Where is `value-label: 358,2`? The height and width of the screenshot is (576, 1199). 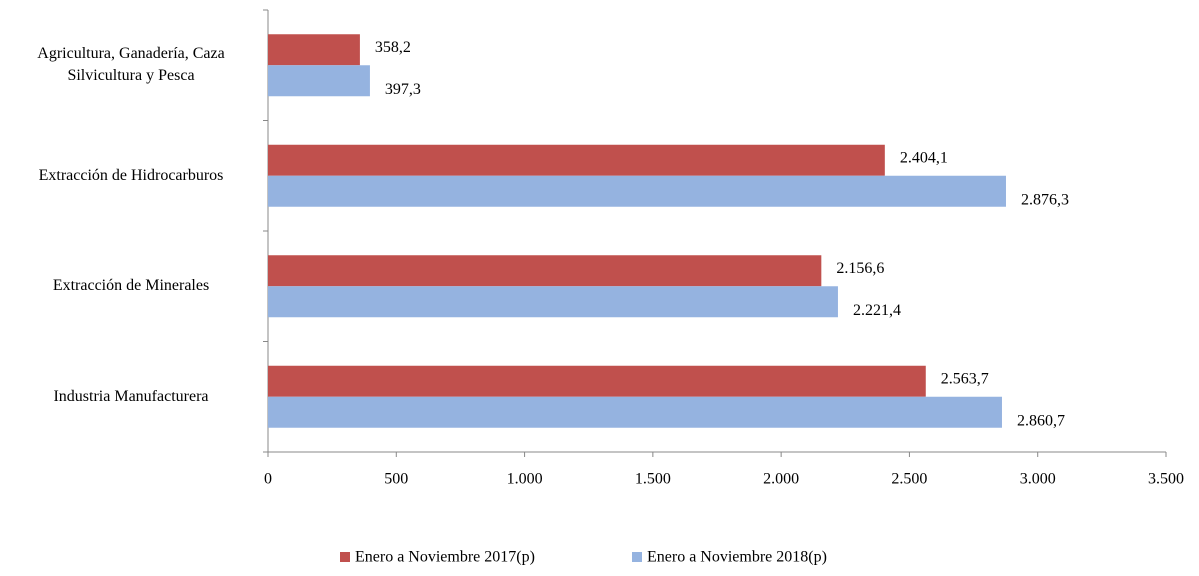 value-label: 358,2 is located at coordinates (393, 47).